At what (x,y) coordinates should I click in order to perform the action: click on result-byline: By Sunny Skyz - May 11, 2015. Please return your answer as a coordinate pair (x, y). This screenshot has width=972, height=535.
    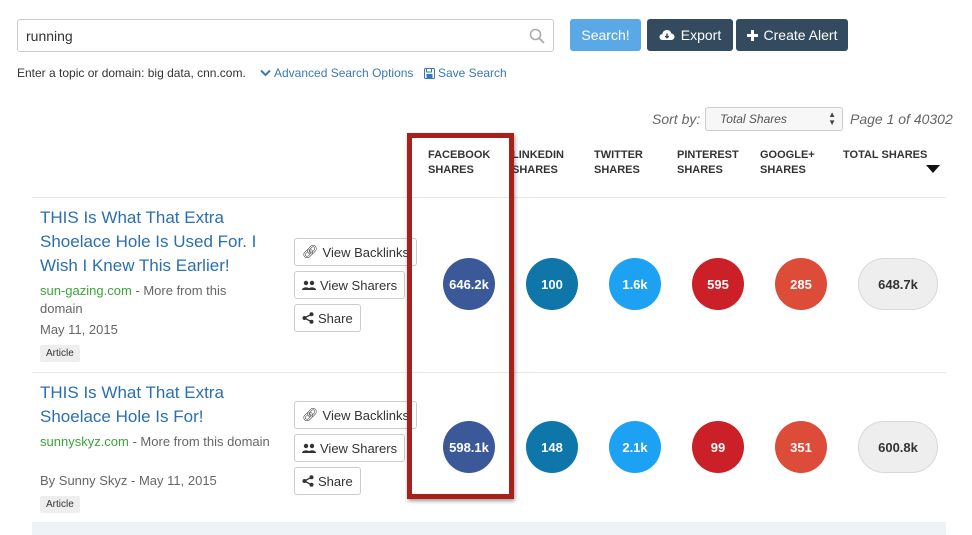
    Looking at the image, I should click on (128, 480).